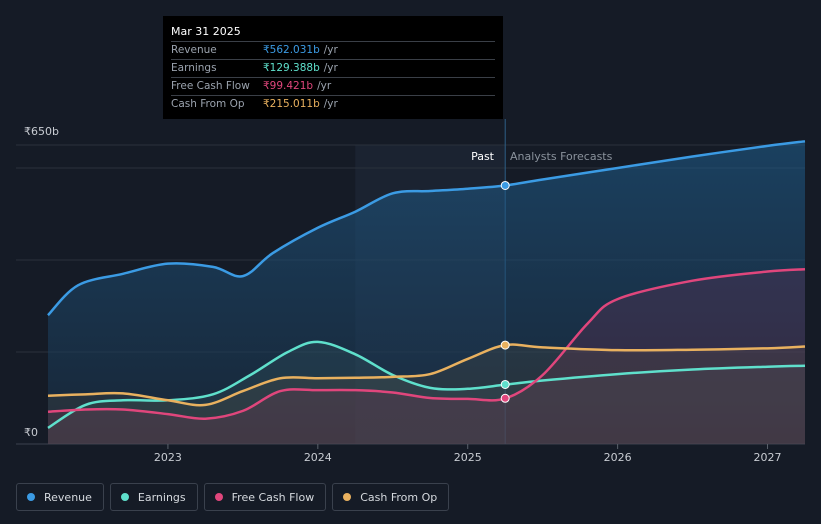 This screenshot has width=821, height=524. I want to click on legend-item-free-cash-flow: Free Cash Flow, so click(265, 497).